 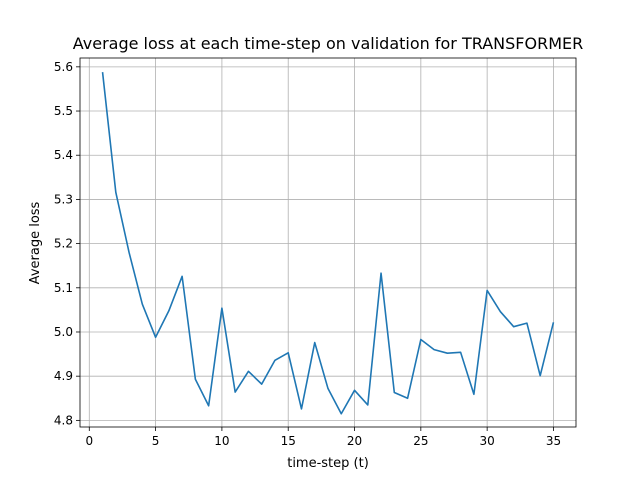 I want to click on y-tick-label: 5.4, so click(x=63, y=155).